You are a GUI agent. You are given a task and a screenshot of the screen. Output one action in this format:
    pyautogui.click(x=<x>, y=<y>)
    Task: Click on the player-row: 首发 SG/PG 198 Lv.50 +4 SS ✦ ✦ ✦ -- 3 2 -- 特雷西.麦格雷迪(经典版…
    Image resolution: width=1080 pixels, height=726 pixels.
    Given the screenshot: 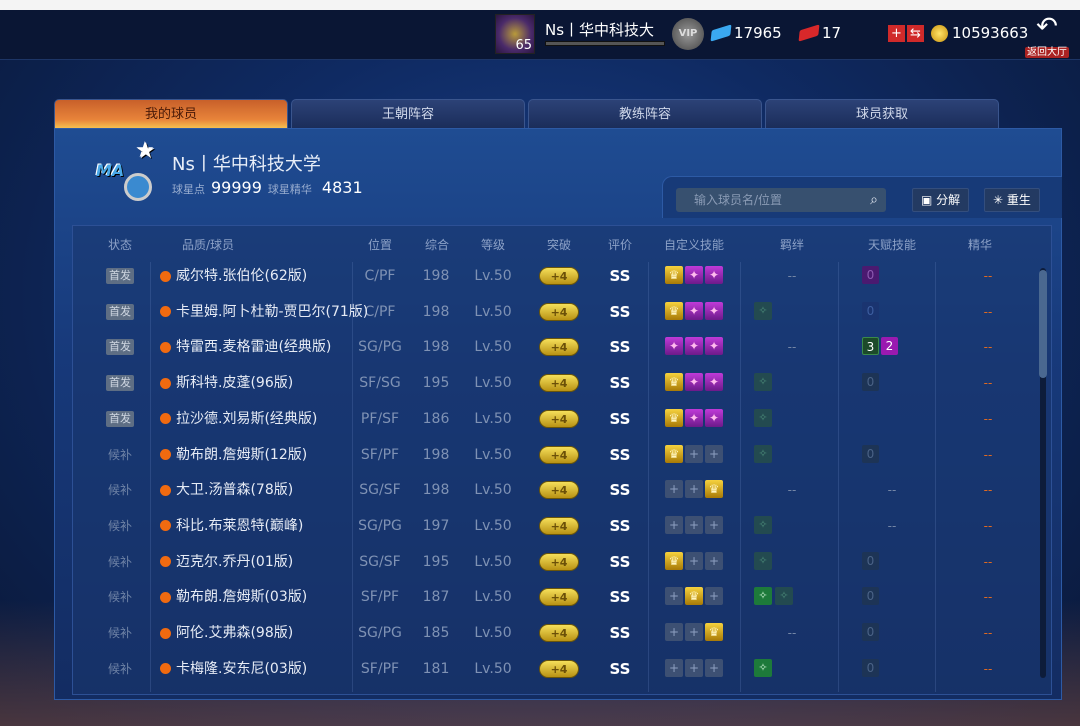 What is the action you would take?
    pyautogui.click(x=554, y=347)
    